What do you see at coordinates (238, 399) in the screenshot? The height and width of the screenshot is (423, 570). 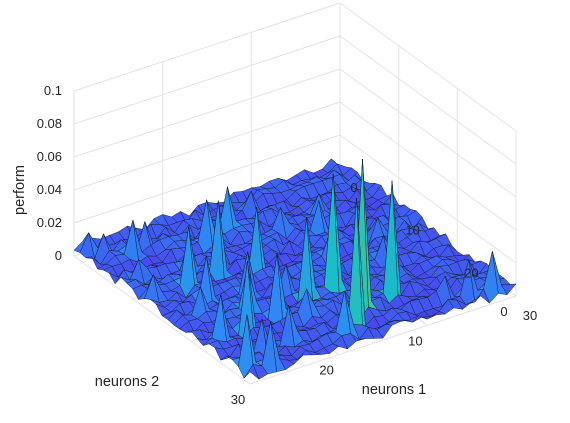 I see `y-tick-label: 30` at bounding box center [238, 399].